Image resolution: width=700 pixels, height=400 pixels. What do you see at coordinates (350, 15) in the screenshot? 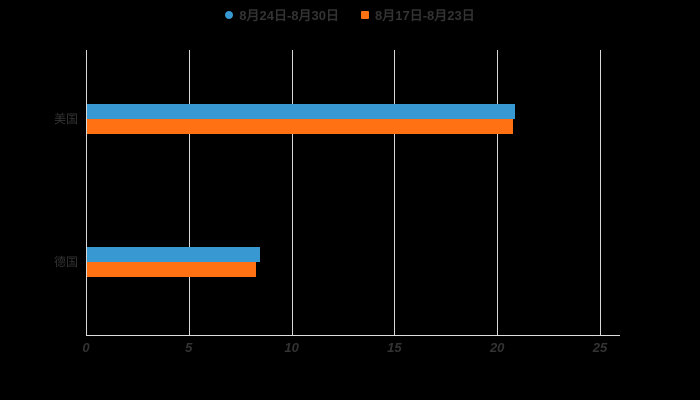
I see `legend: 8月24日-8月30日 8月17日-8月23日` at bounding box center [350, 15].